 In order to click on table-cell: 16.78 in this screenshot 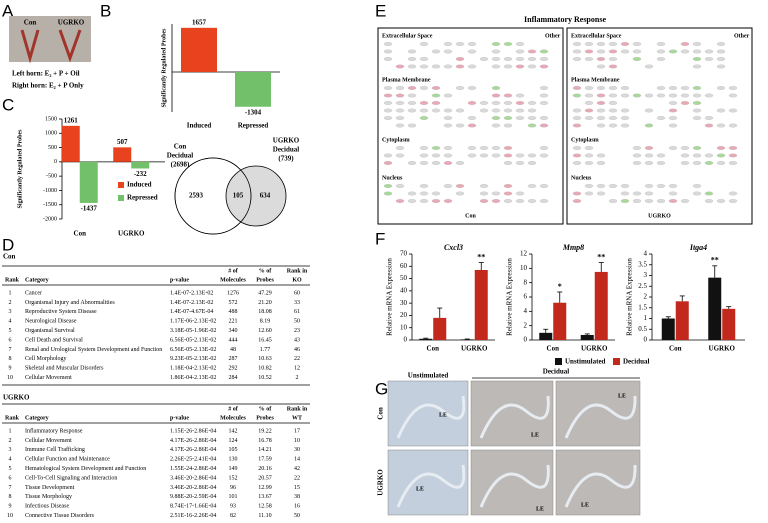, I will do `click(265, 441)`.